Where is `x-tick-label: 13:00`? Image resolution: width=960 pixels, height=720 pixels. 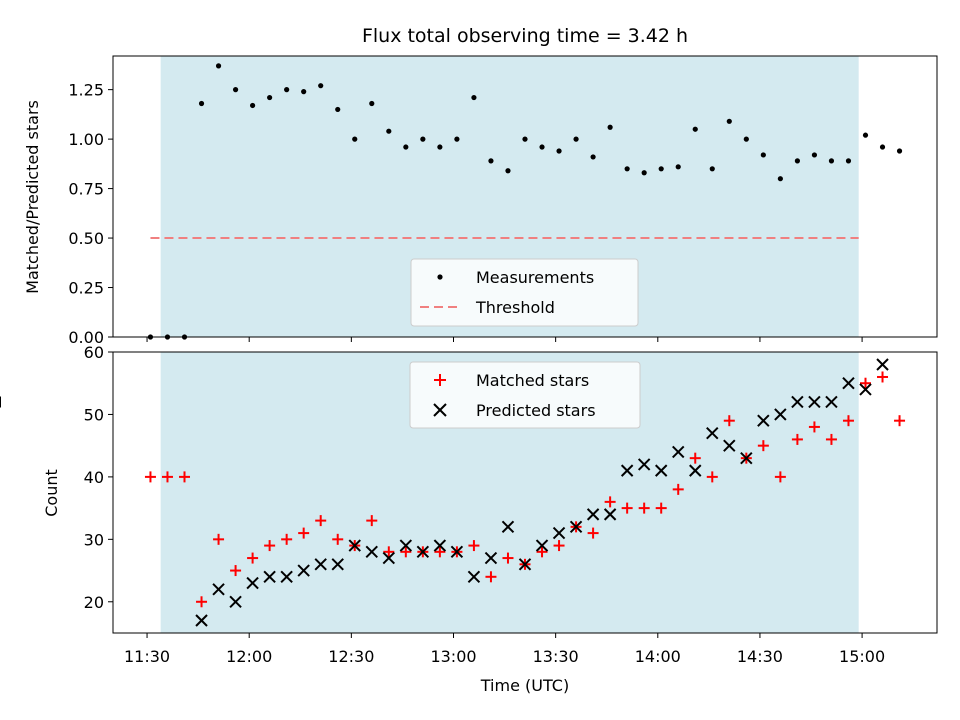
x-tick-label: 13:00 is located at coordinates (453, 656).